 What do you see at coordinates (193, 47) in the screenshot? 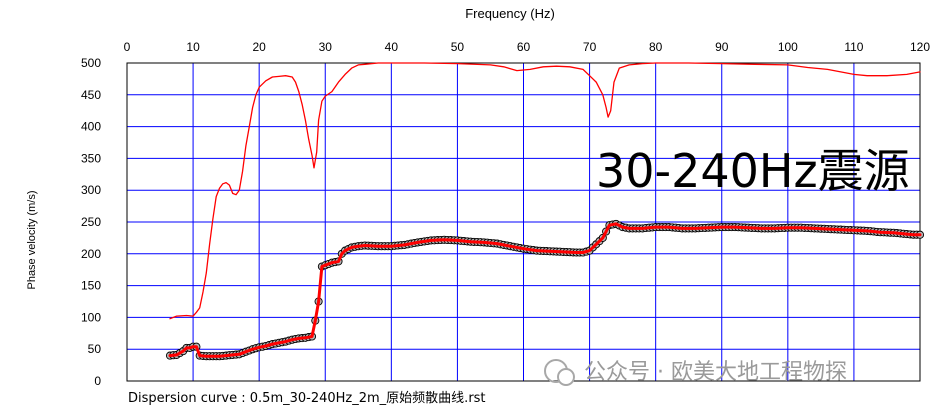
I see `x-tick-label: 10` at bounding box center [193, 47].